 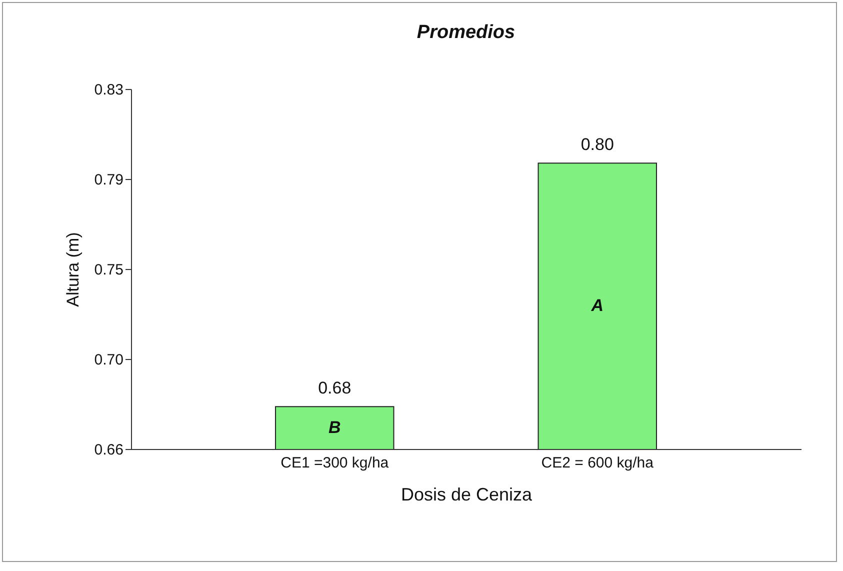 What do you see at coordinates (109, 360) in the screenshot?
I see `y-tick-label: 0.70` at bounding box center [109, 360].